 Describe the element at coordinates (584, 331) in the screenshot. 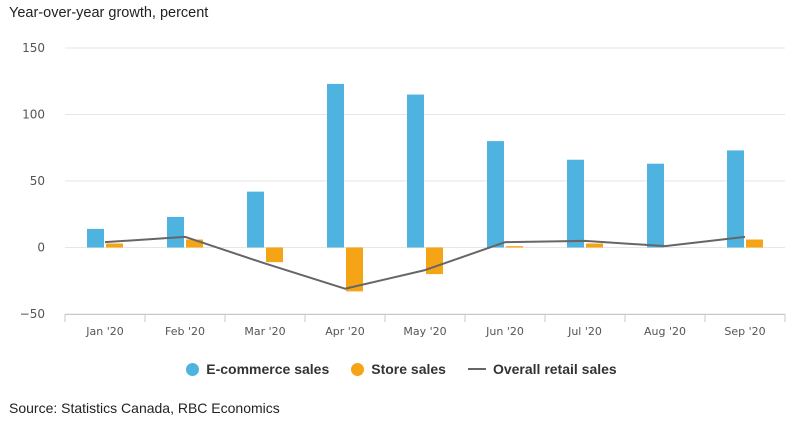

I see `x-tick-label: Jul '20` at that location.